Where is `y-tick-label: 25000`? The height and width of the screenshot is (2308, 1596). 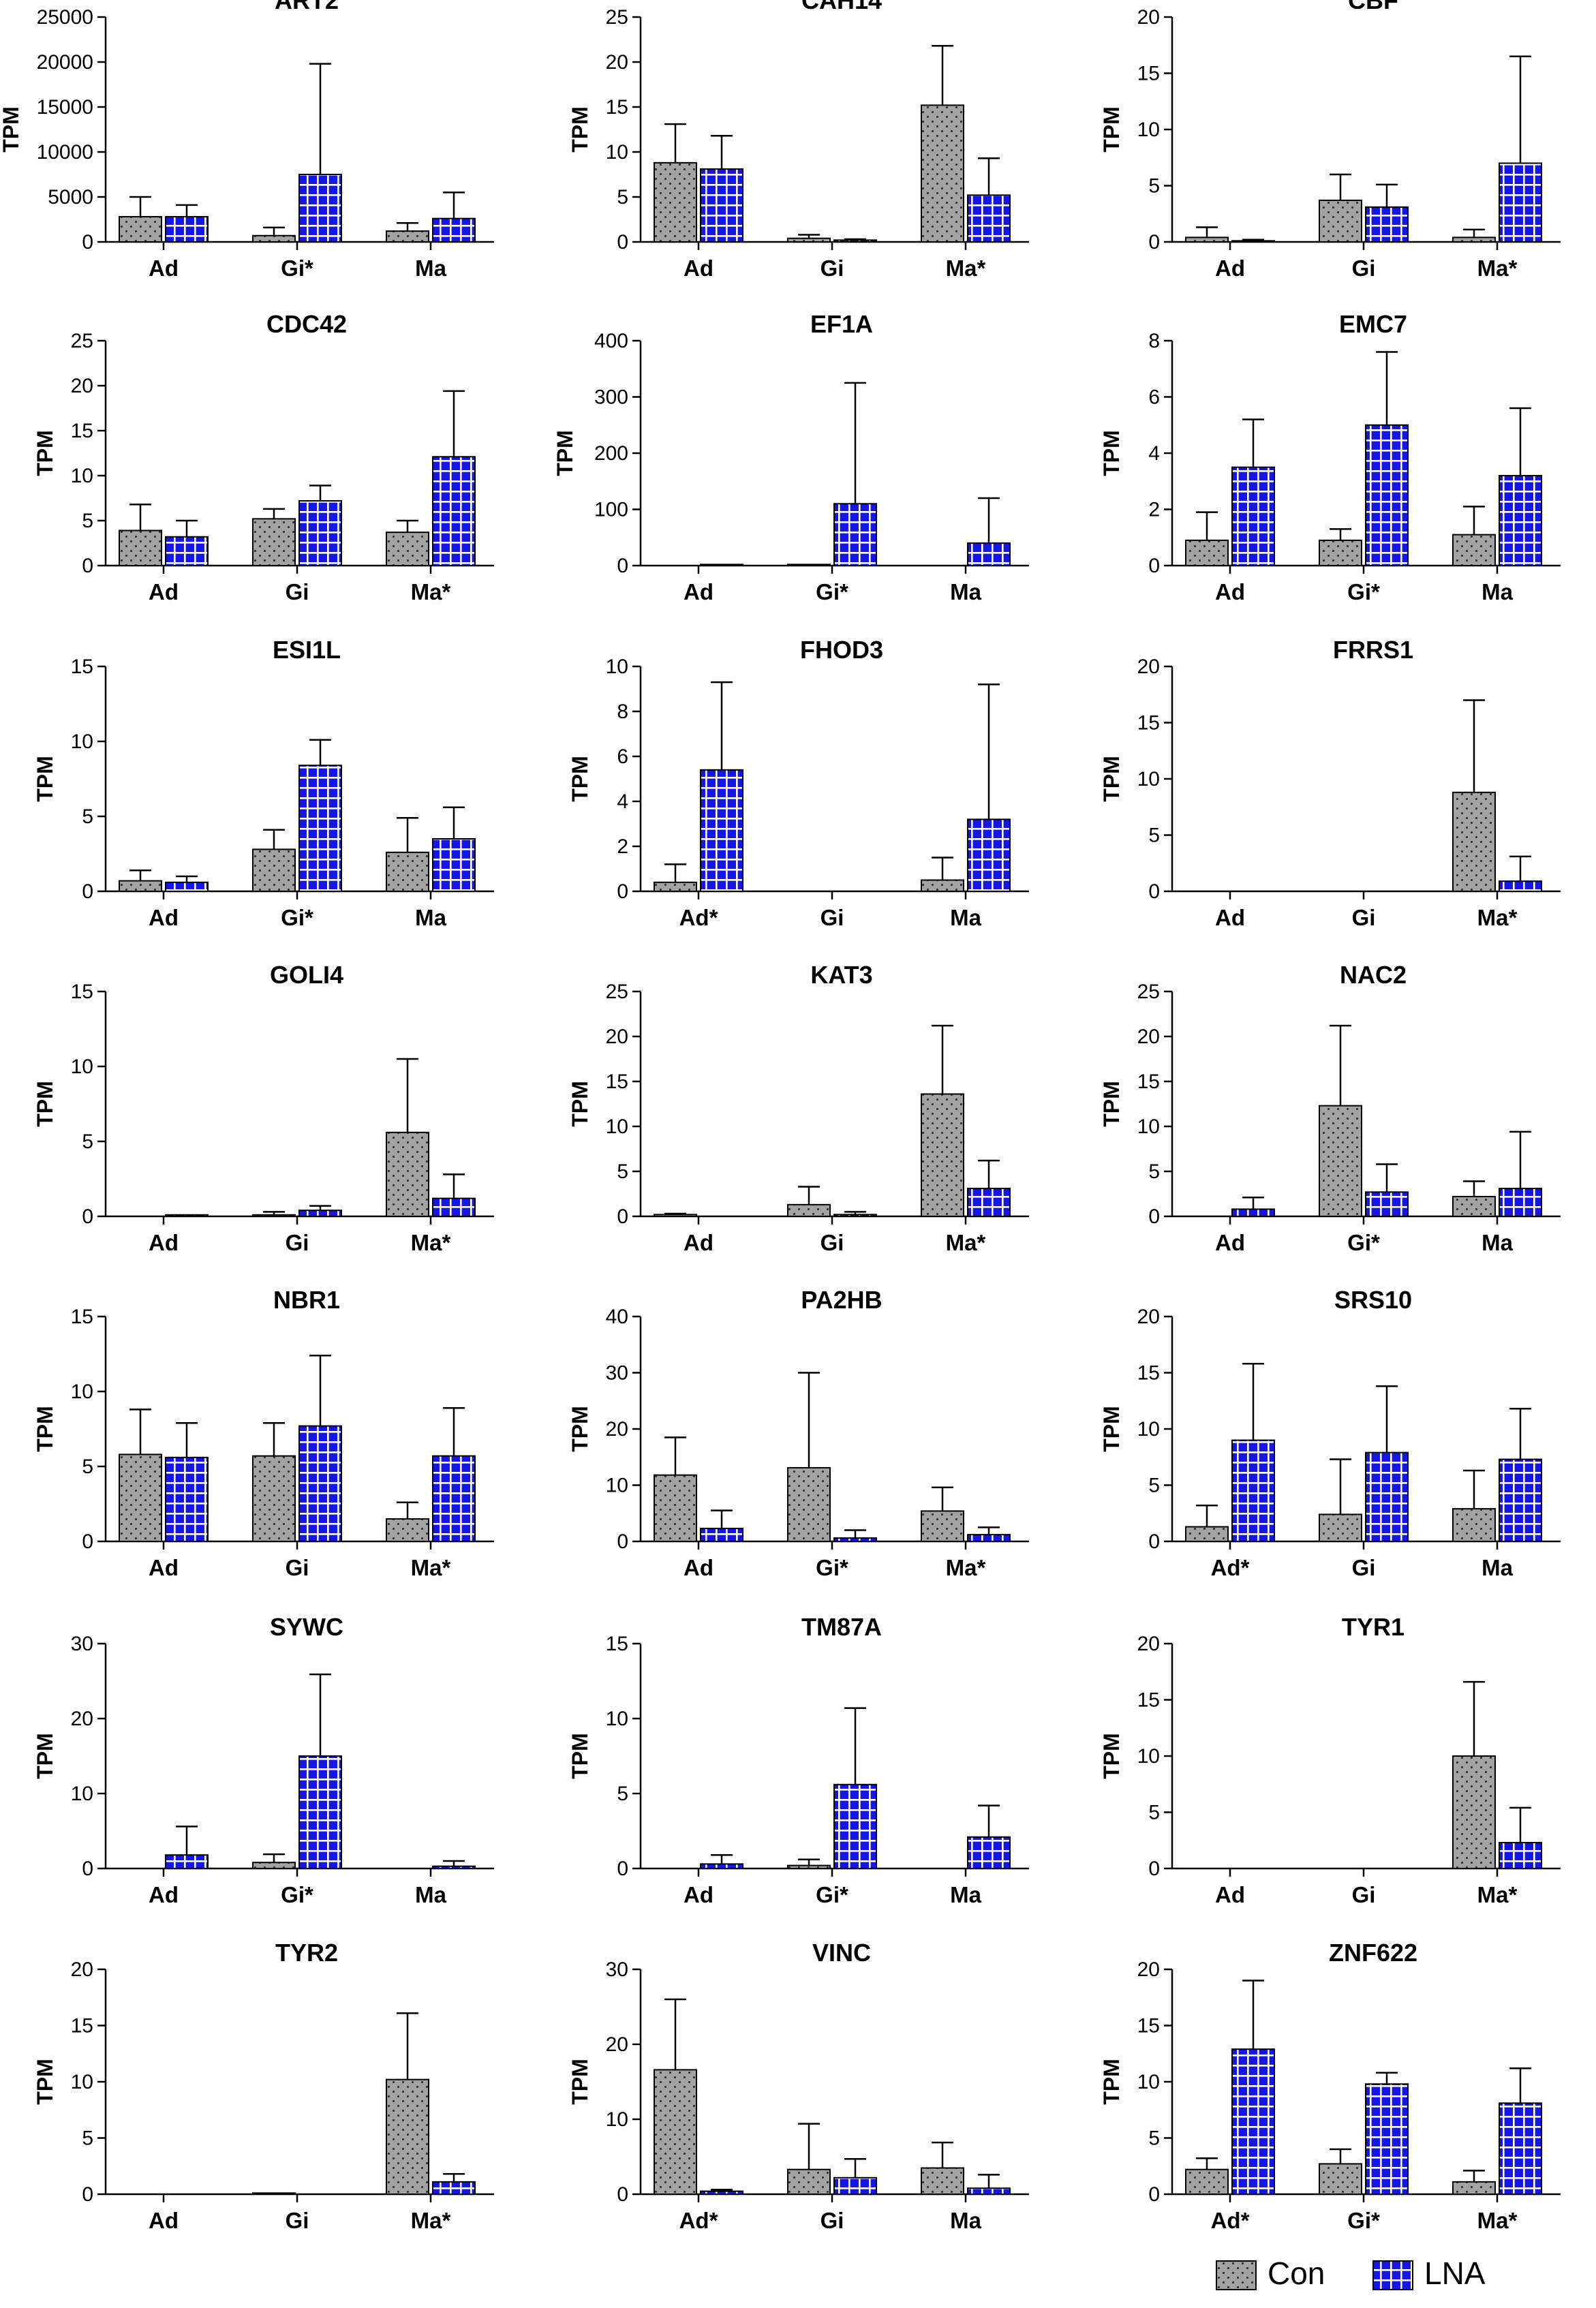
y-tick-label: 25000 is located at coordinates (65, 17).